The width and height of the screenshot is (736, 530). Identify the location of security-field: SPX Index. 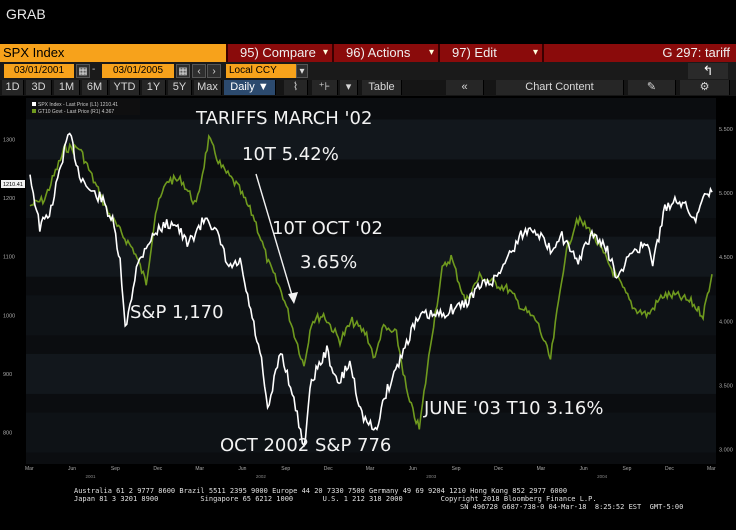
(113, 53).